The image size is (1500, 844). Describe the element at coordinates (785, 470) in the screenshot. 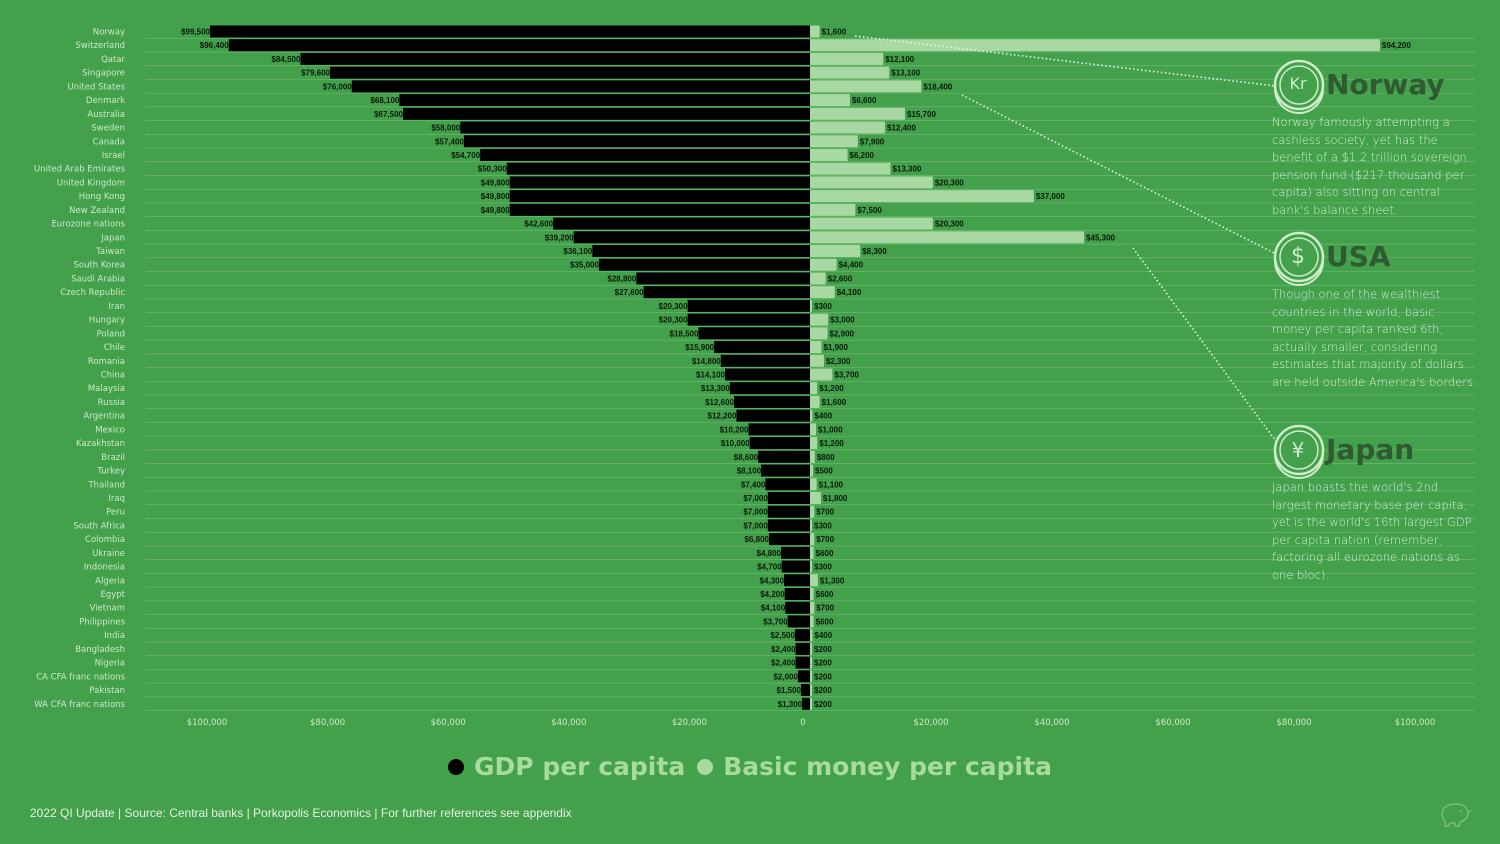

I see `gdp-bar-turkey` at that location.